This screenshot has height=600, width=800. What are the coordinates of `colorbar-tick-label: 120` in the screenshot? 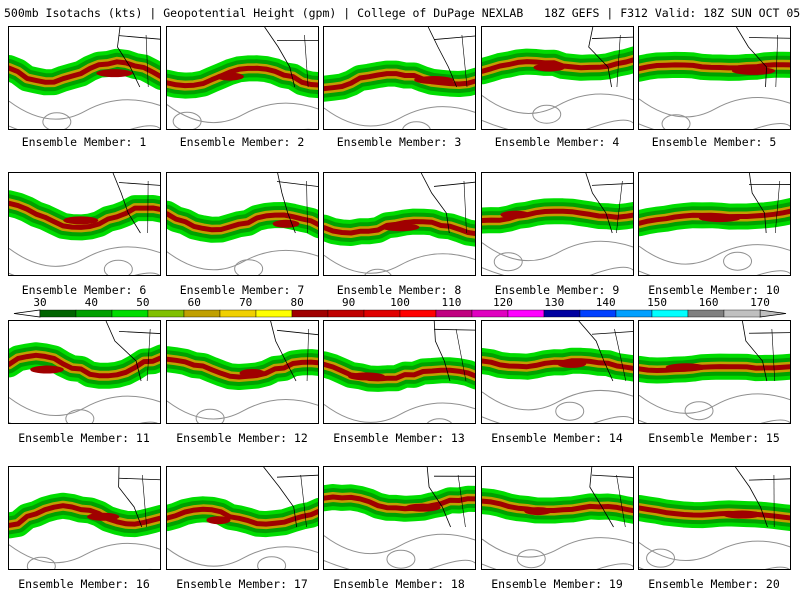 It's located at (503, 302).